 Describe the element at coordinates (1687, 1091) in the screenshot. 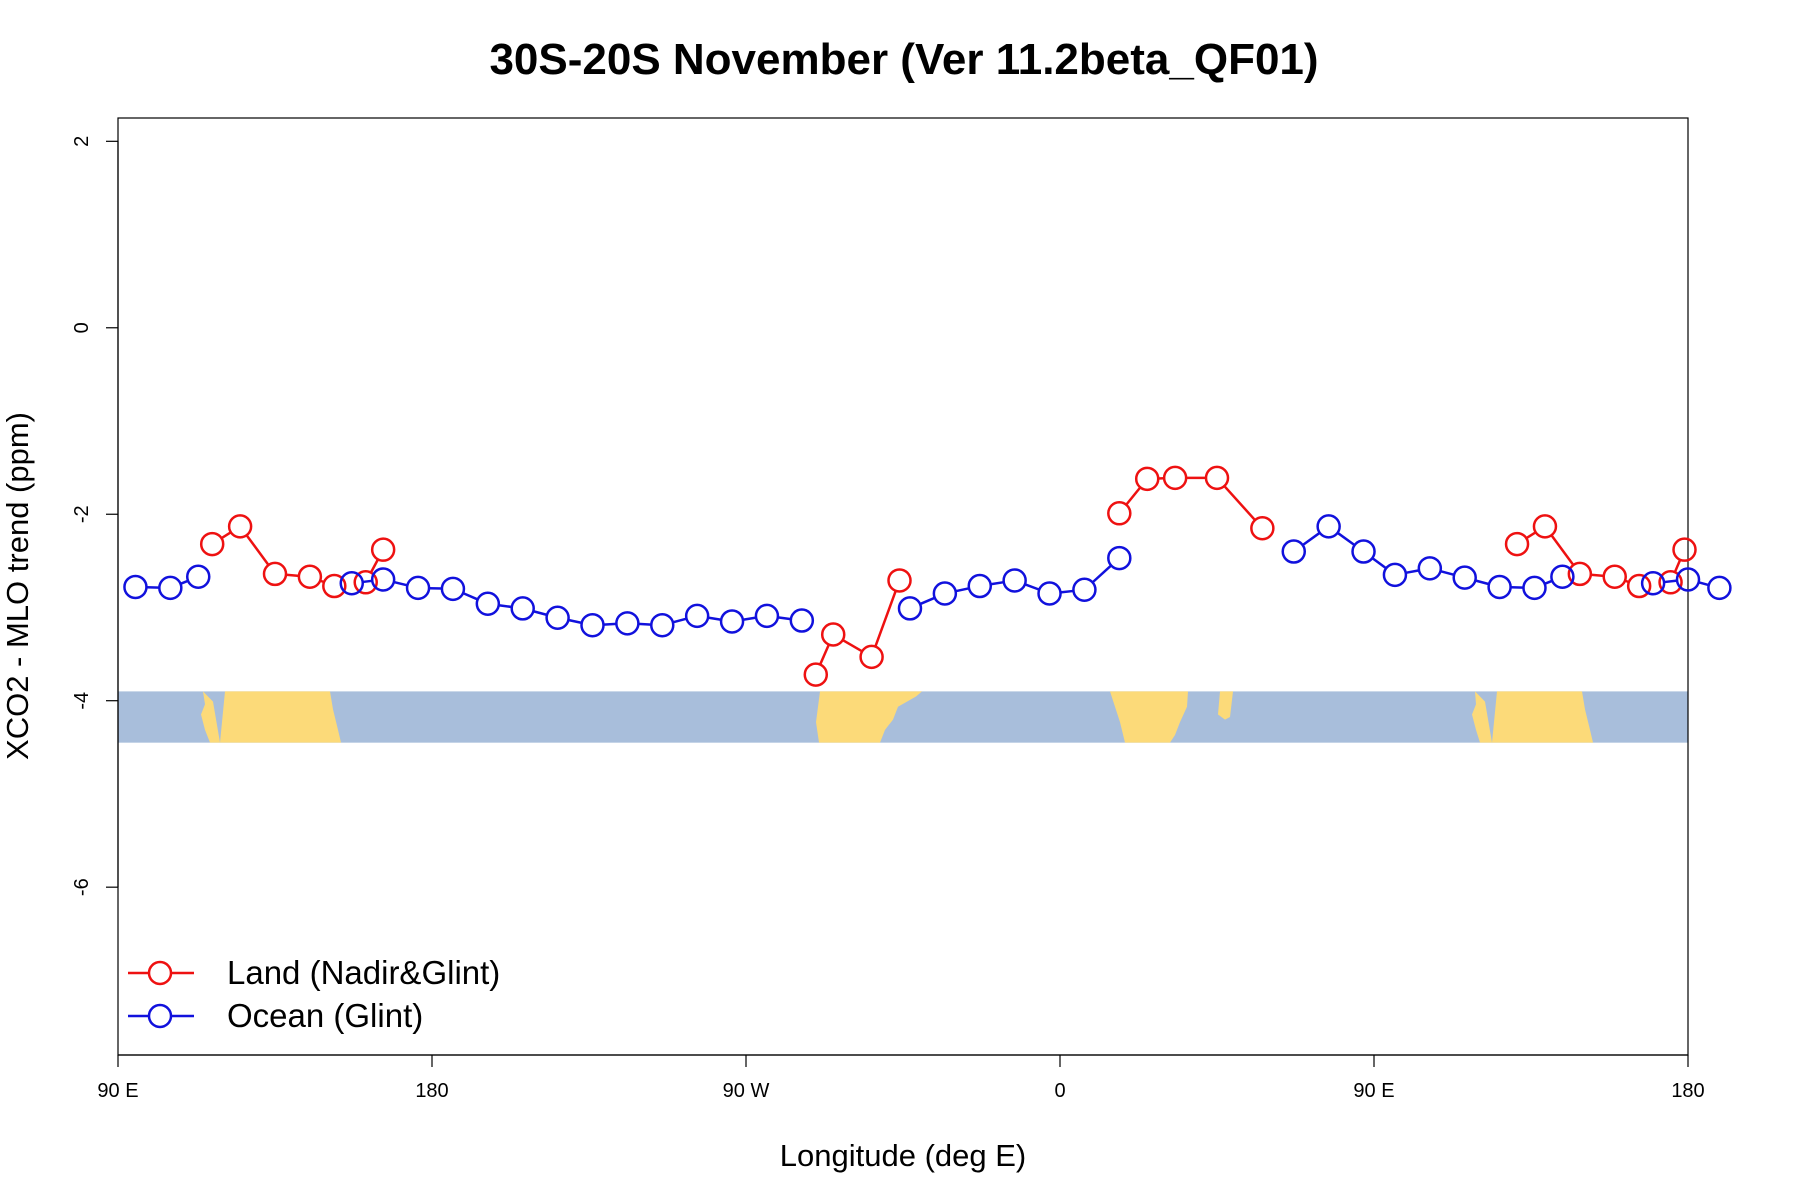

I see `x-tick-label: 180` at that location.